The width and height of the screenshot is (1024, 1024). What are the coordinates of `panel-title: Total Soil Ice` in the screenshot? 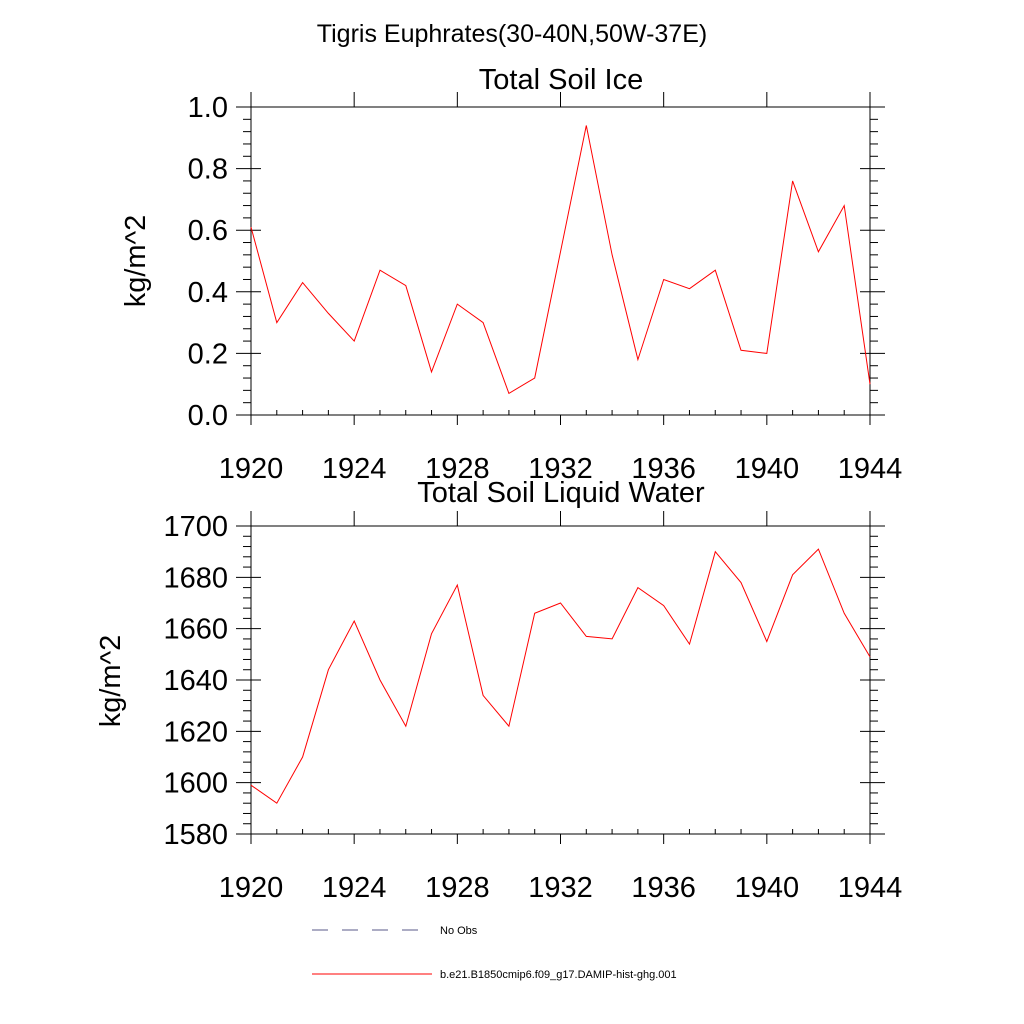 It's located at (561, 80).